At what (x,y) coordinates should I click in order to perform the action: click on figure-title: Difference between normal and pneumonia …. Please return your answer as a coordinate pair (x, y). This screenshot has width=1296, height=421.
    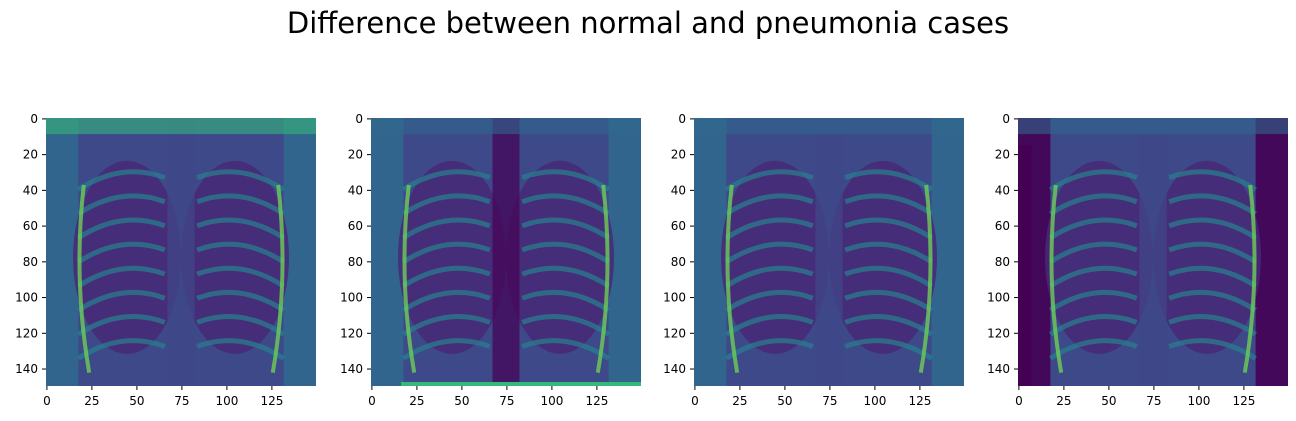
    Looking at the image, I should click on (648, 23).